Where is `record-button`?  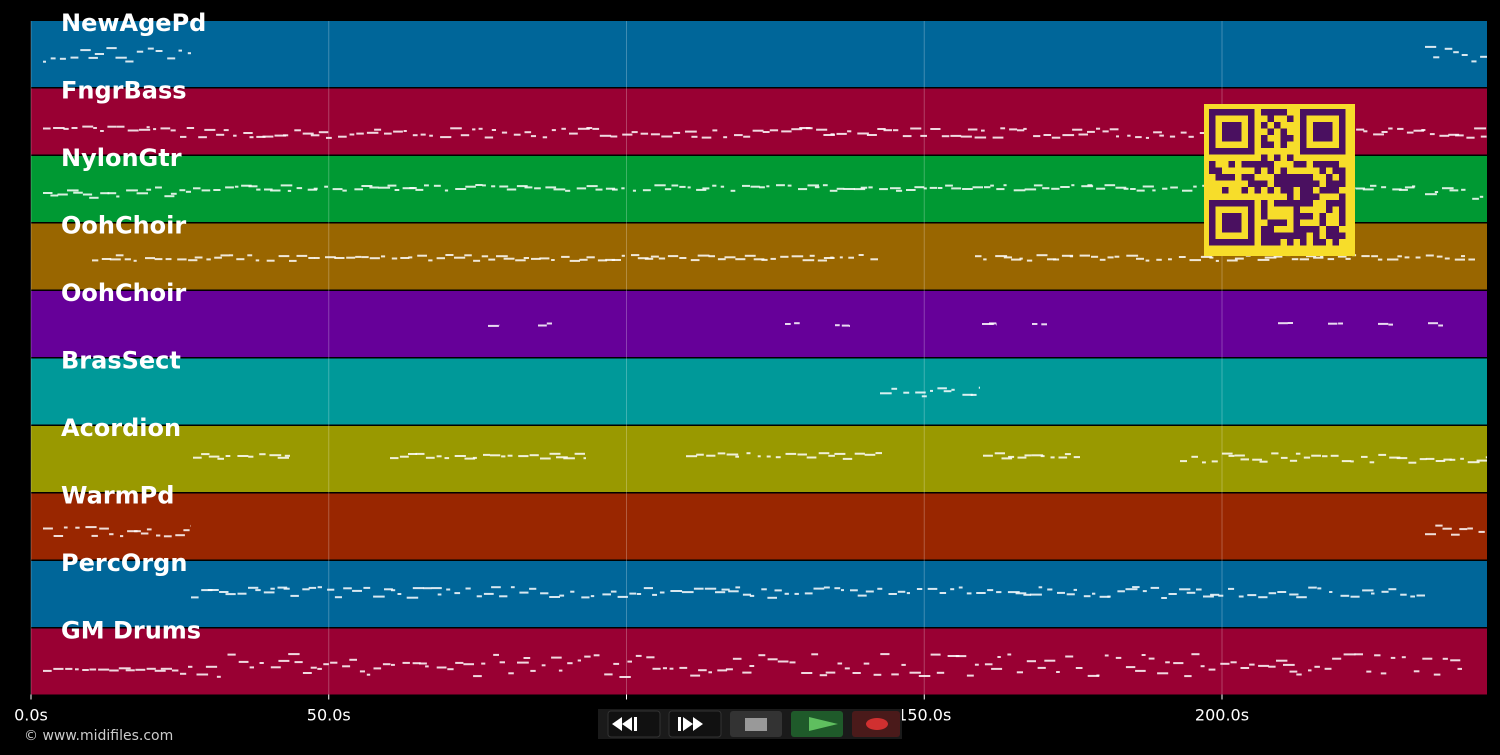 record-button is located at coordinates (876, 724).